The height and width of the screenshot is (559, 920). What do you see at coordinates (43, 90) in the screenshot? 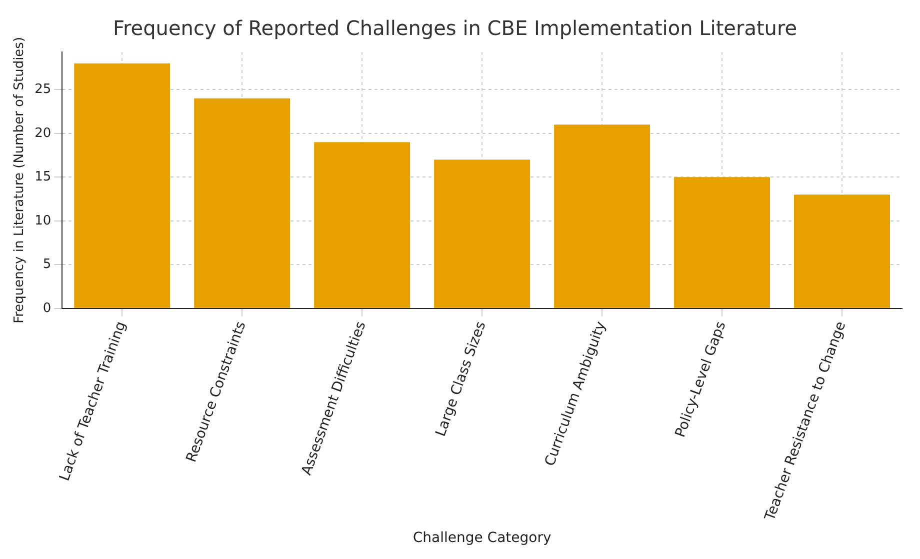
I see `y-tick-label: 25` at bounding box center [43, 90].